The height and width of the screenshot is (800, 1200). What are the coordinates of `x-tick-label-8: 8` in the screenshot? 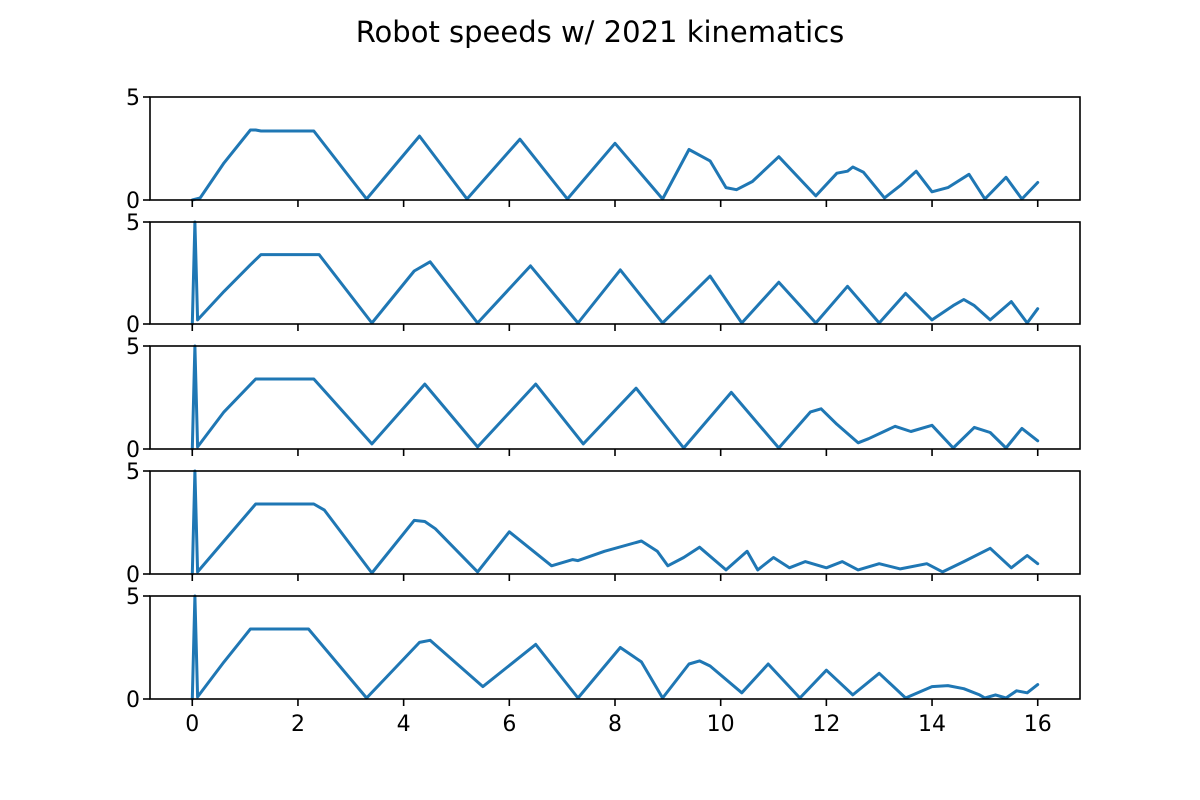 It's located at (615, 724).